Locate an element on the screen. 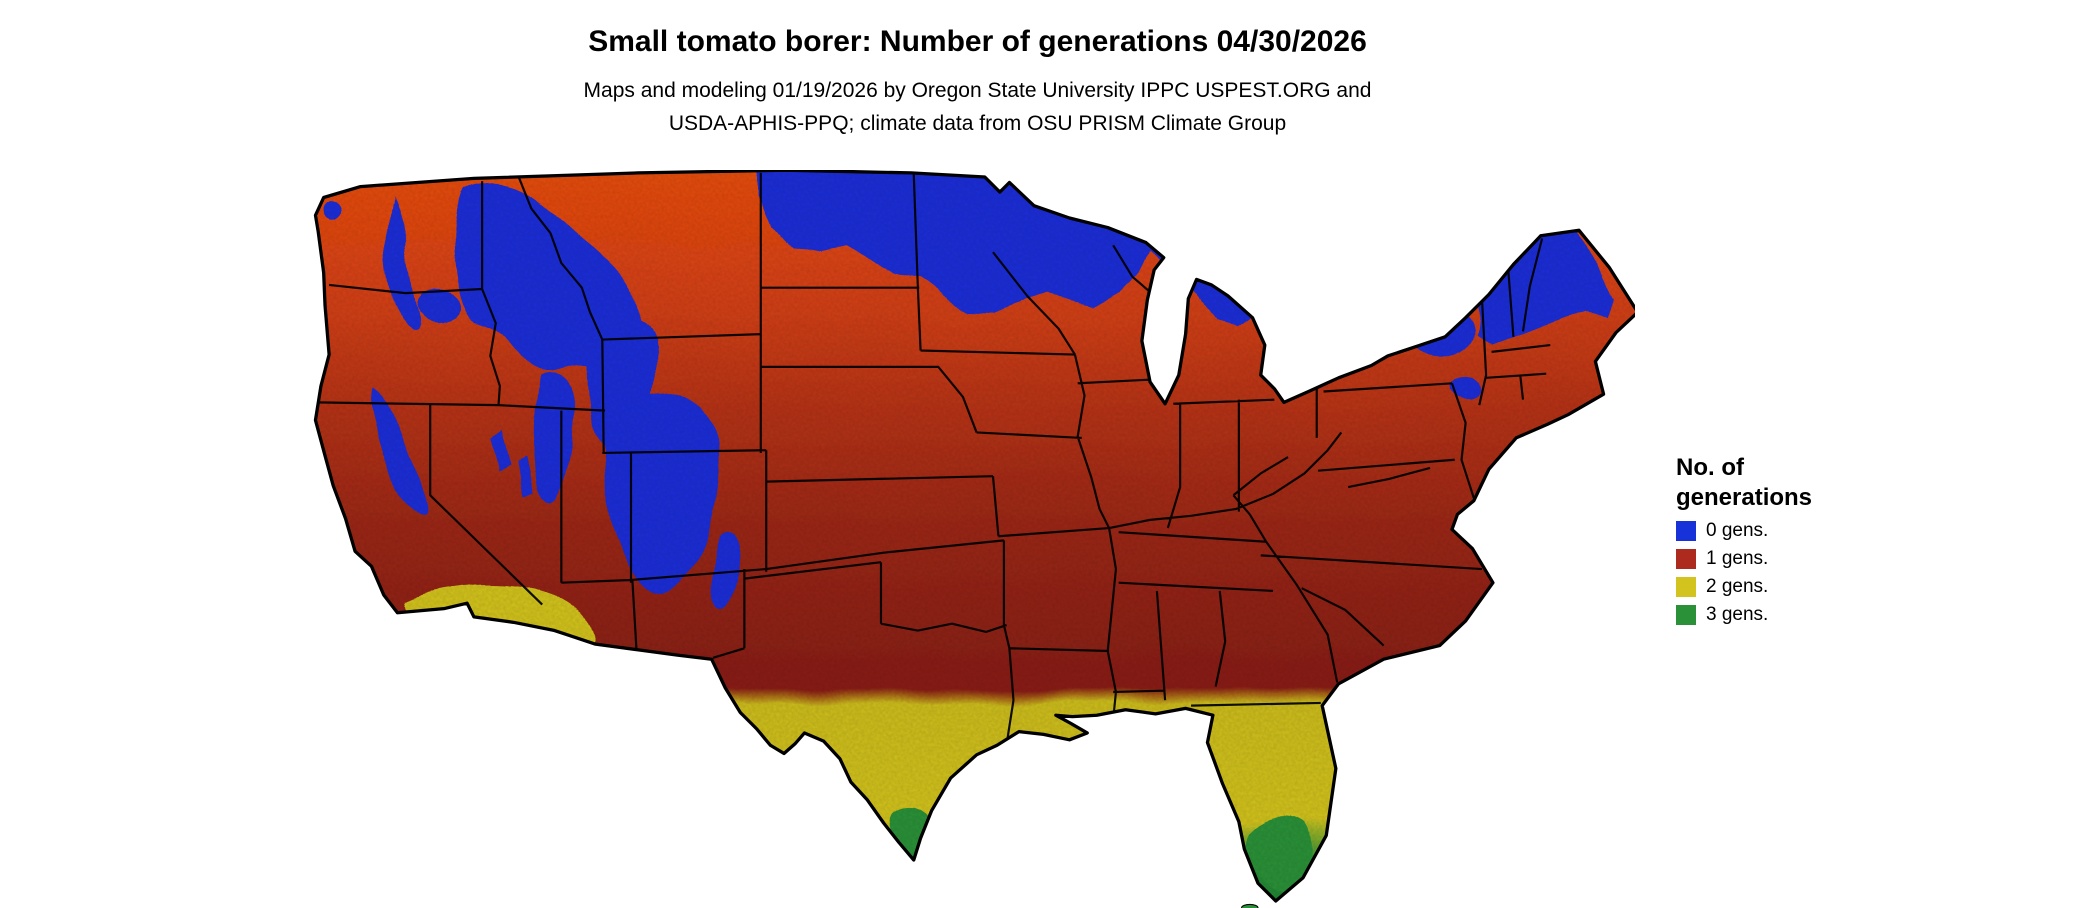 Image resolution: width=2100 pixels, height=908 pixels. legend-title-line2: generations is located at coordinates (1744, 497).